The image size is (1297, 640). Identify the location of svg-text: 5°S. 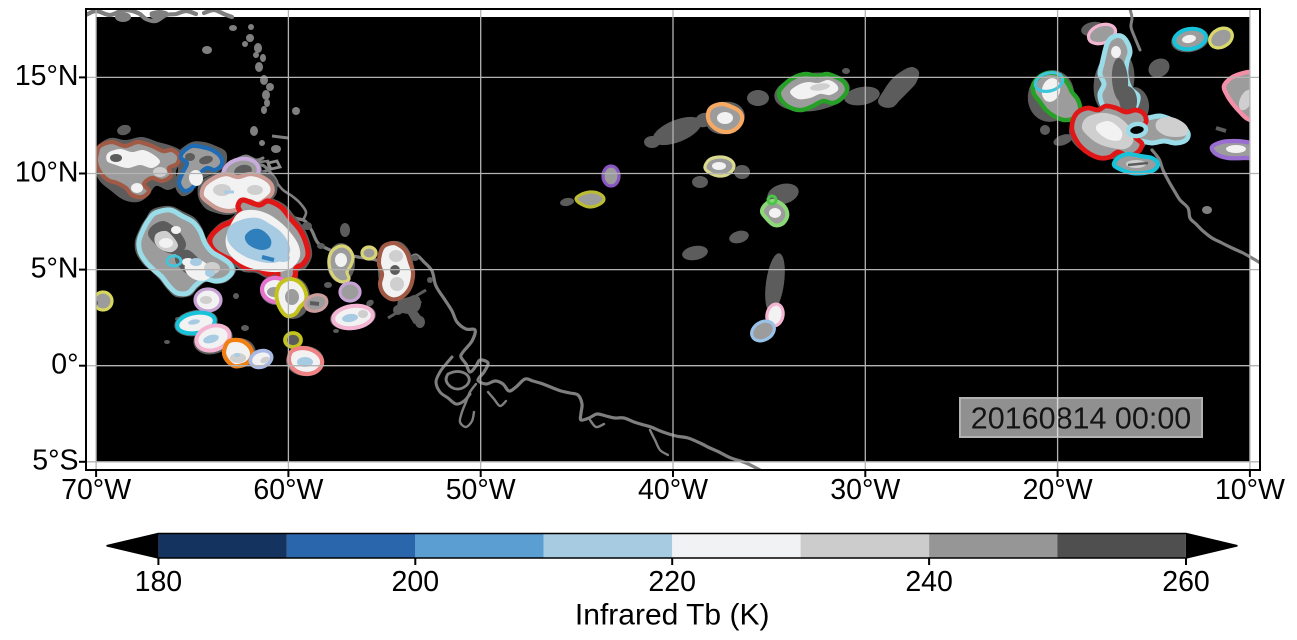
(55, 461).